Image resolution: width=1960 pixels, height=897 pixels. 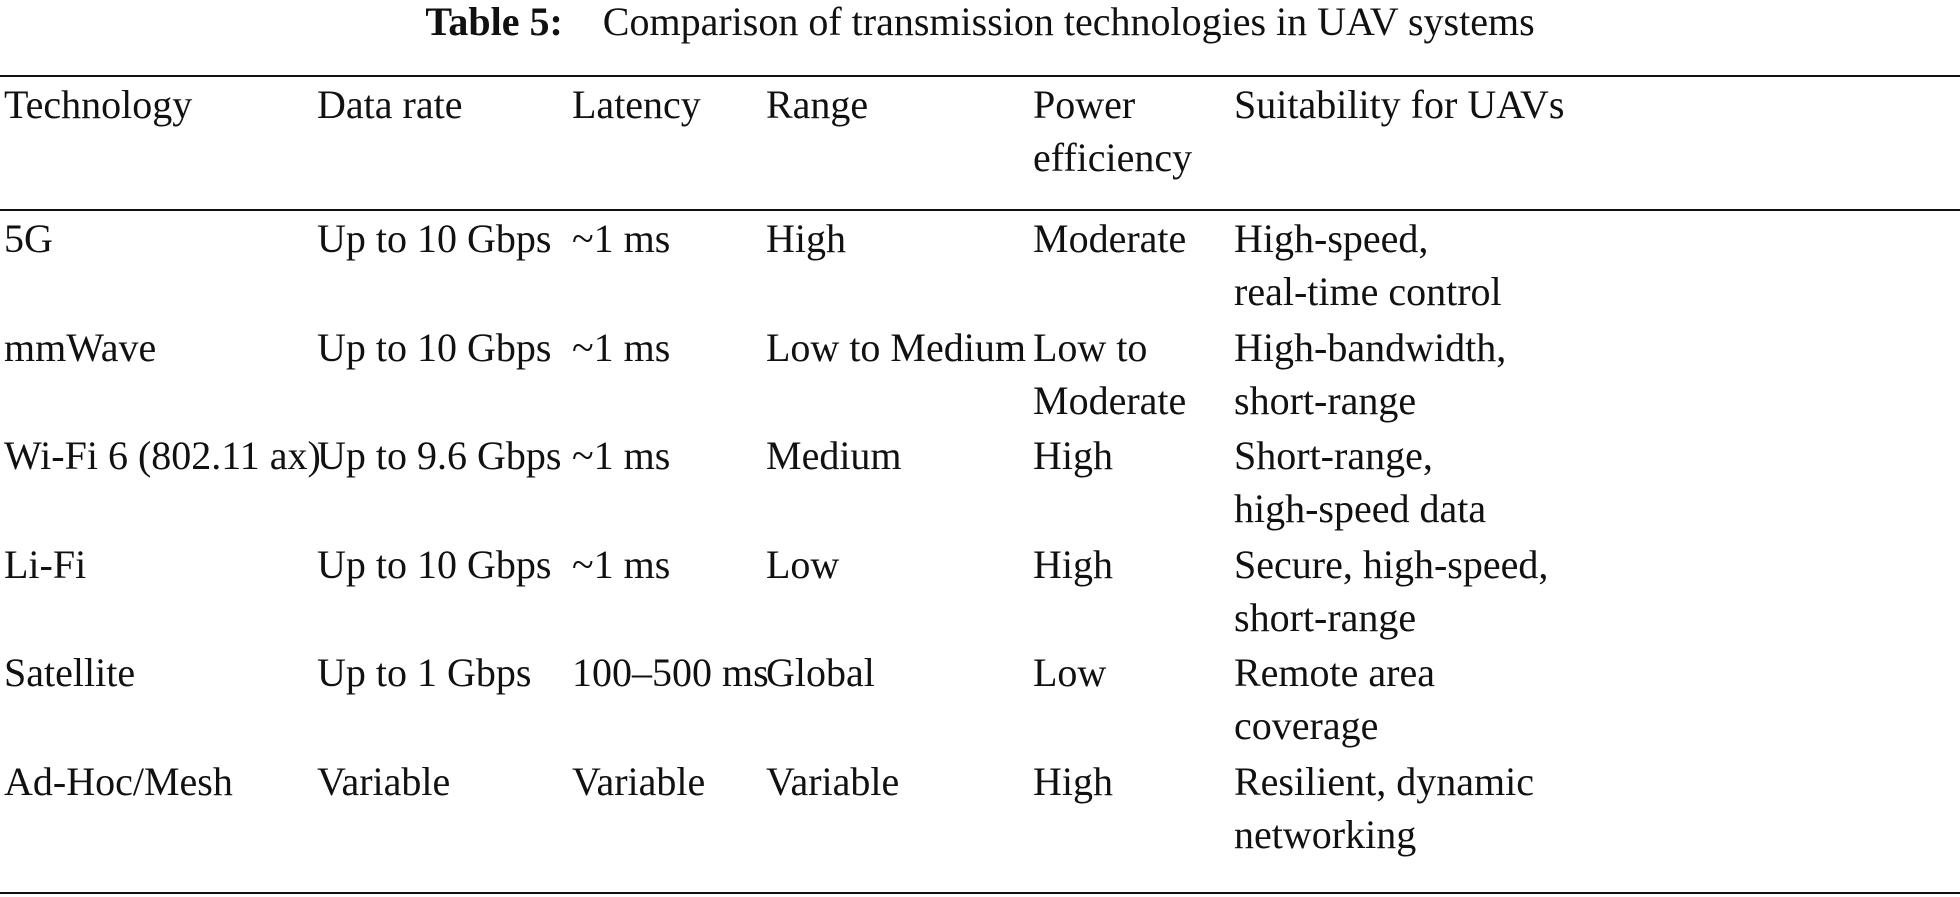 What do you see at coordinates (670, 672) in the screenshot?
I see `cell-text: 100–500 ms` at bounding box center [670, 672].